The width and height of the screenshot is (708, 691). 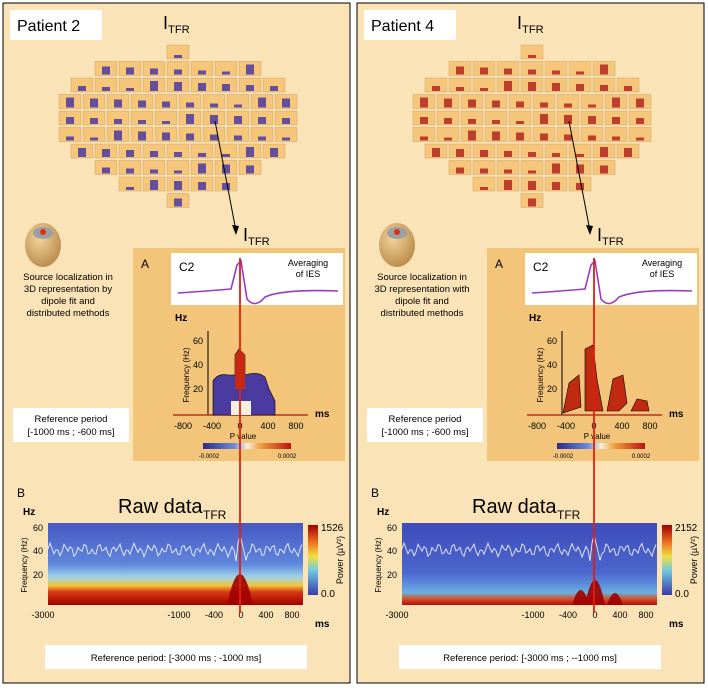 What do you see at coordinates (308, 274) in the screenshot?
I see `averaging-line: of IES` at bounding box center [308, 274].